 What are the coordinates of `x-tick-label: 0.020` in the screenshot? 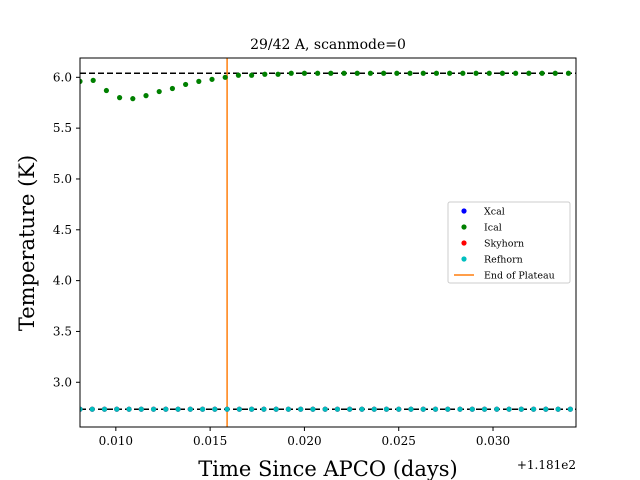 It's located at (304, 441).